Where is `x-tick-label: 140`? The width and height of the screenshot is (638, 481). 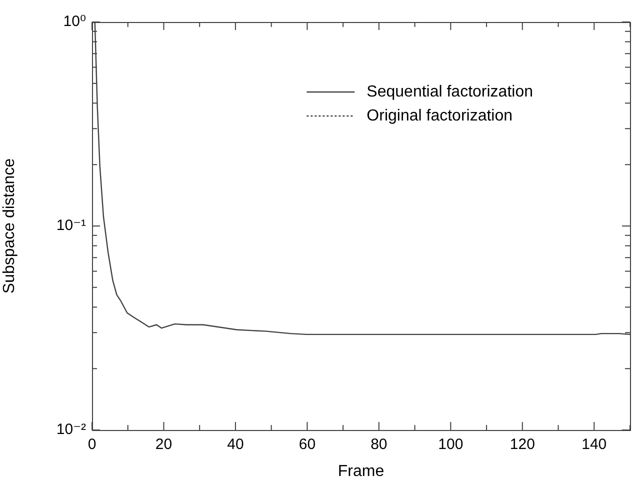 x-tick-label: 140 is located at coordinates (594, 445).